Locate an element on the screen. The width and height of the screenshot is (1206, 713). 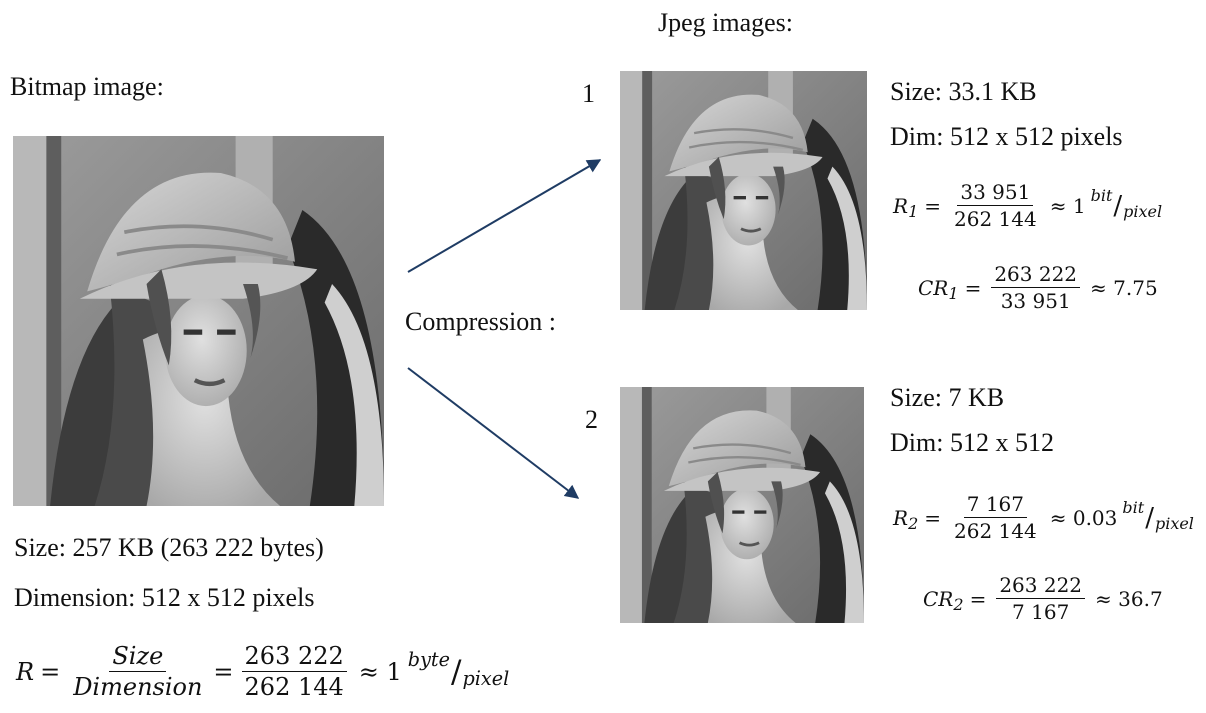
jpeg-2-size-text: Size: 7 KB is located at coordinates (947, 397).